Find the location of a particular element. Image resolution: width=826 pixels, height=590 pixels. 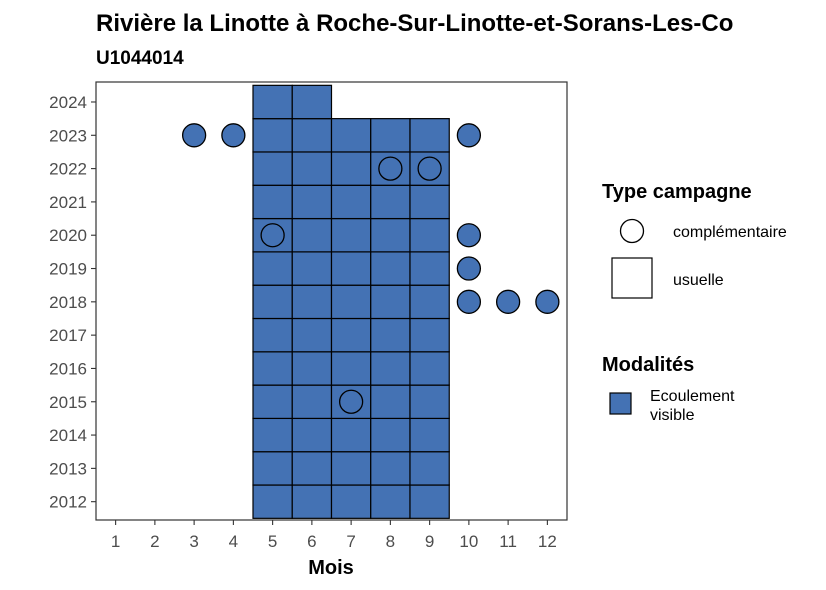

y-tick-label: 2012 is located at coordinates (68, 502).